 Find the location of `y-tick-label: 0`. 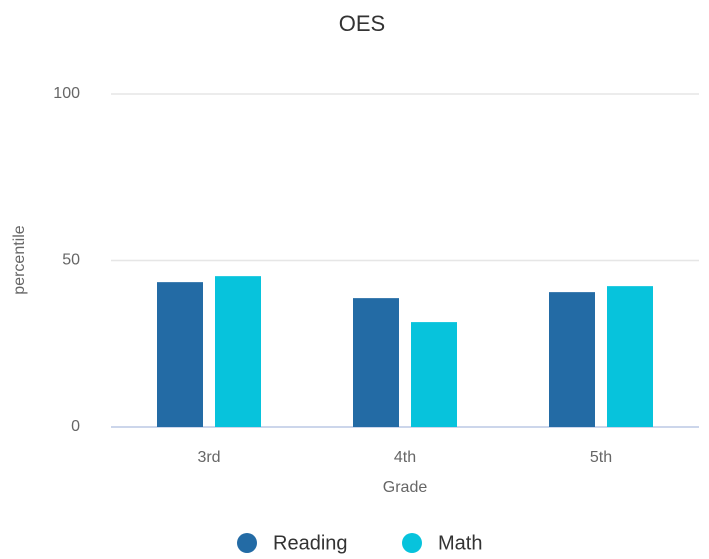

y-tick-label: 0 is located at coordinates (75, 426).